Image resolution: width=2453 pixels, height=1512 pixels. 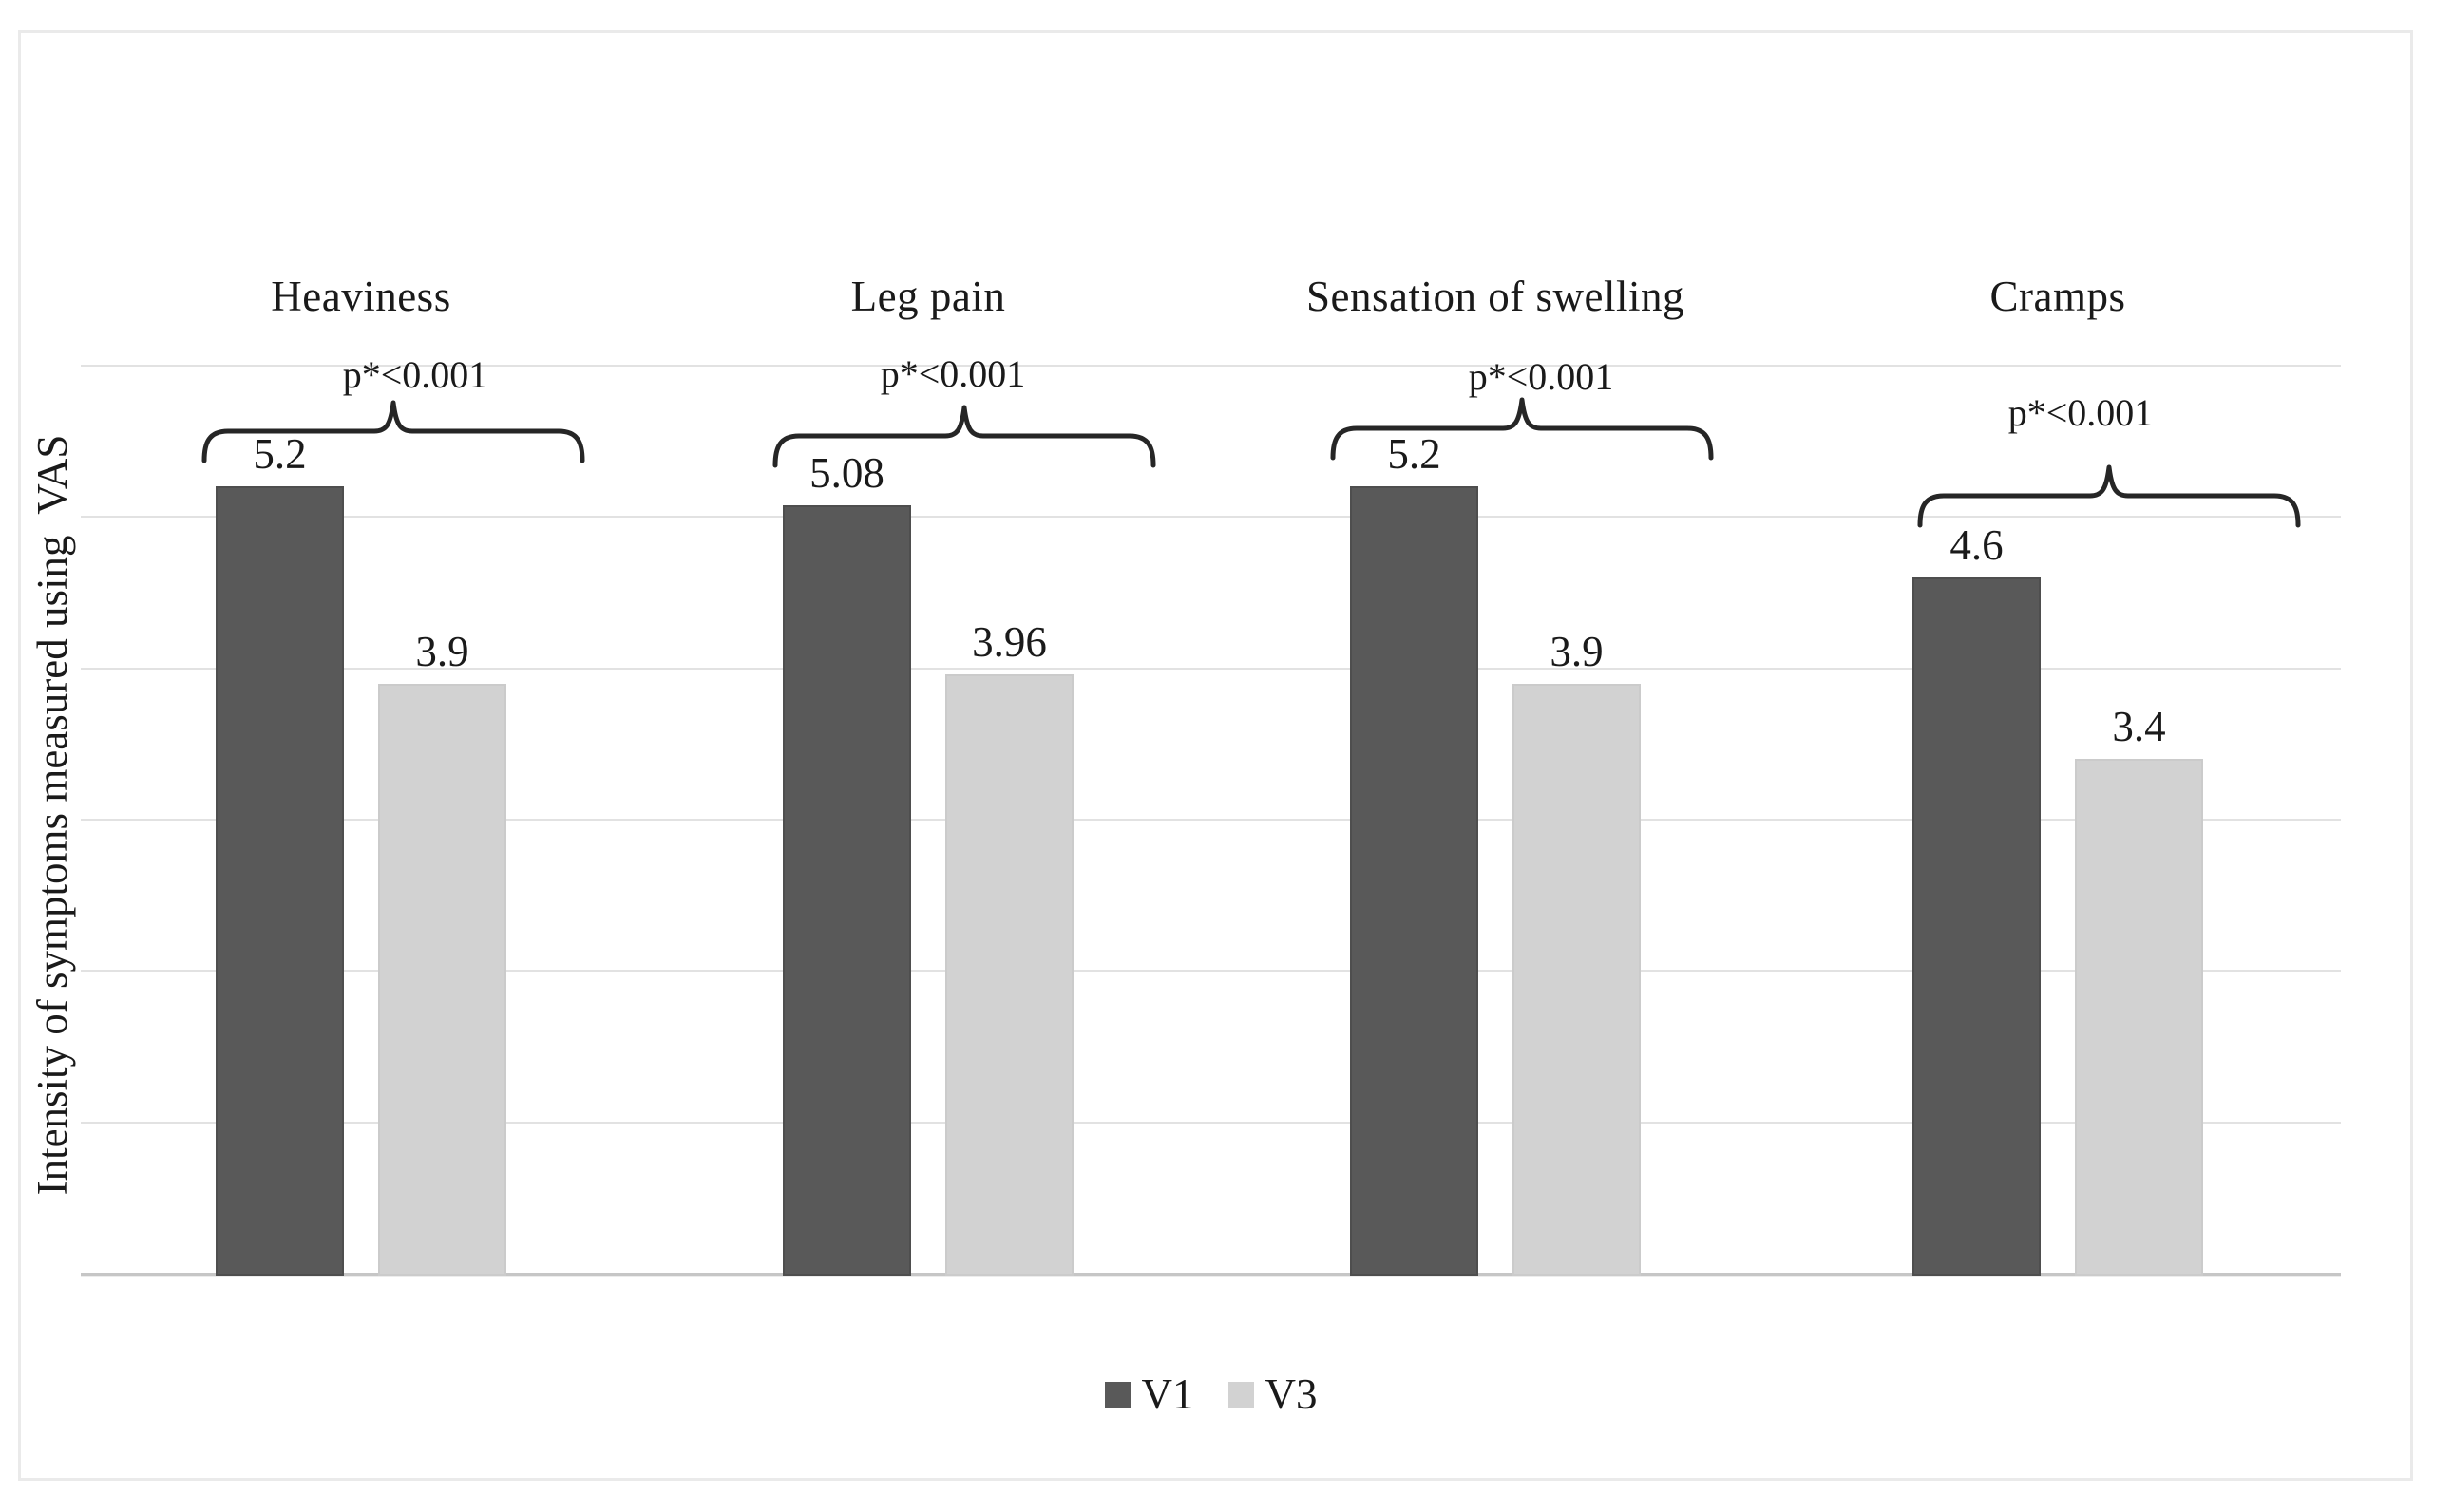 I want to click on legend-swatch-v3, so click(x=1240, y=1395).